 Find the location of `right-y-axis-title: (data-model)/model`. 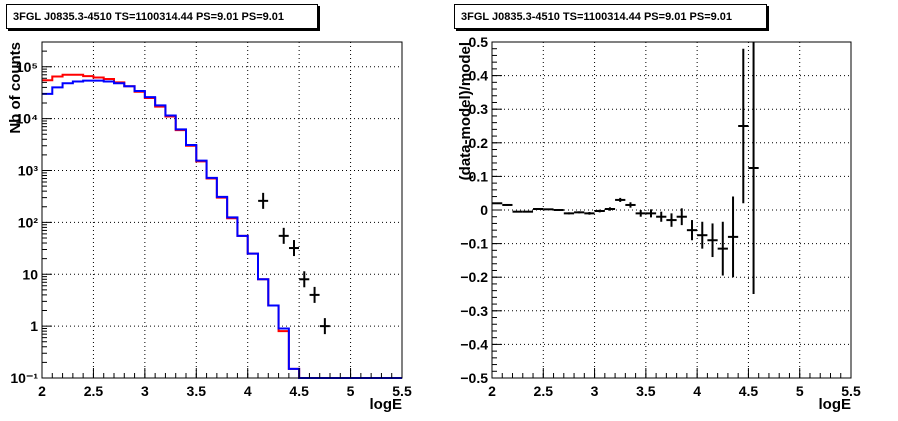

right-y-axis-title: (data-model)/model is located at coordinates (465, 111).